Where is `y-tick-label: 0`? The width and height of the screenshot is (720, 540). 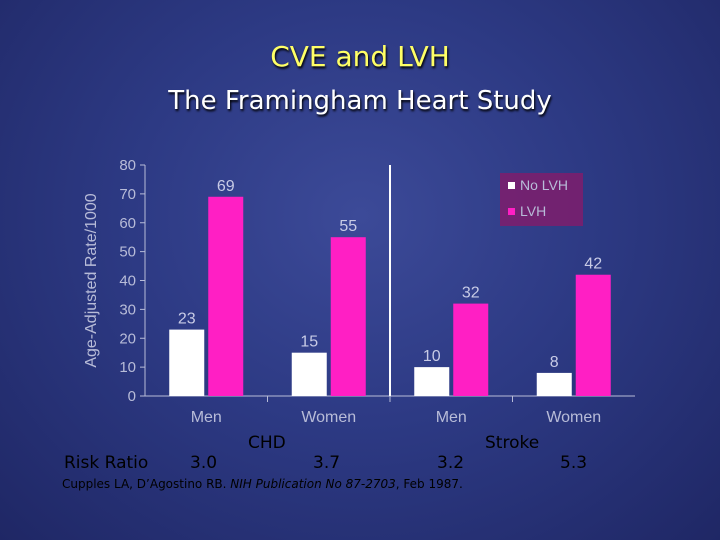 y-tick-label: 0 is located at coordinates (132, 396).